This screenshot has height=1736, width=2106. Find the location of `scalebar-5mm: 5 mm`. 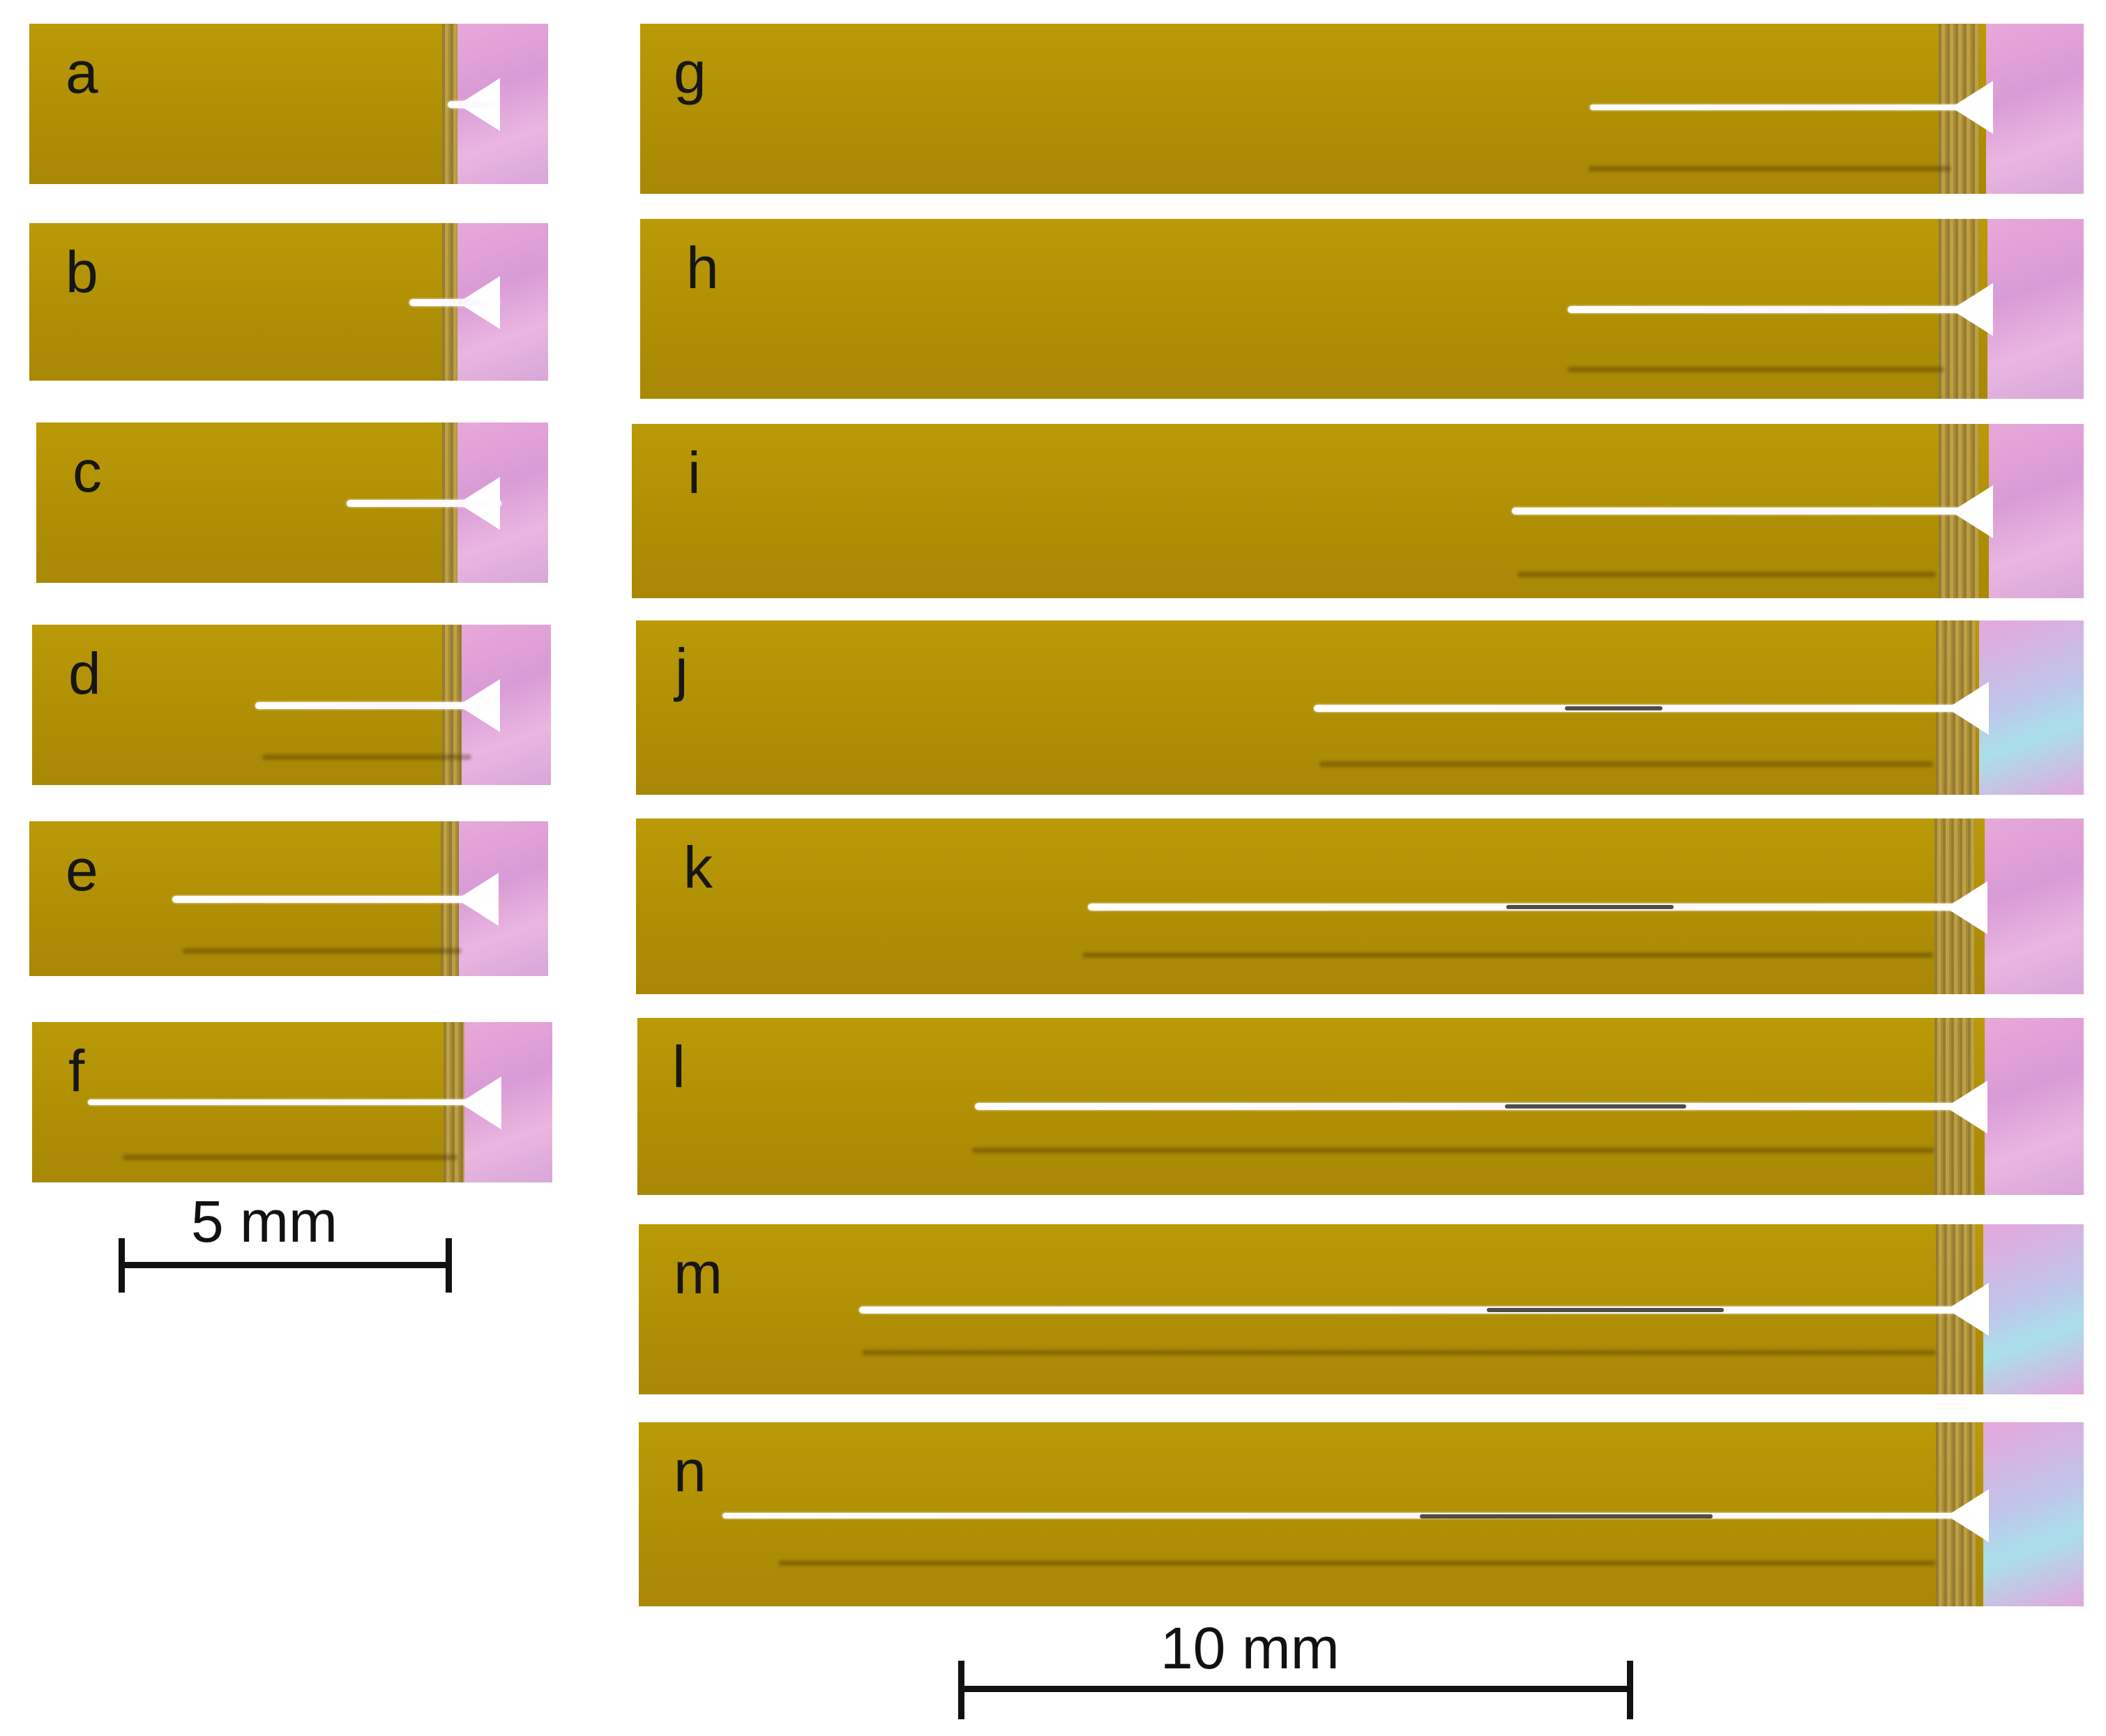

scalebar-5mm: 5 mm is located at coordinates (286, 1241).